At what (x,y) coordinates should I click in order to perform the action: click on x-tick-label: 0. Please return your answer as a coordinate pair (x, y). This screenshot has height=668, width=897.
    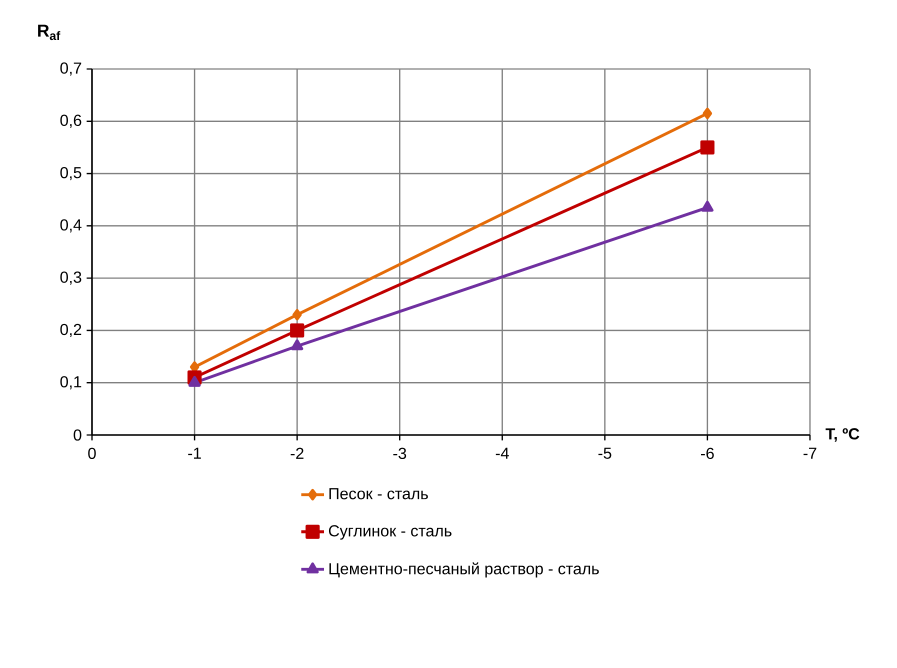
    Looking at the image, I should click on (92, 454).